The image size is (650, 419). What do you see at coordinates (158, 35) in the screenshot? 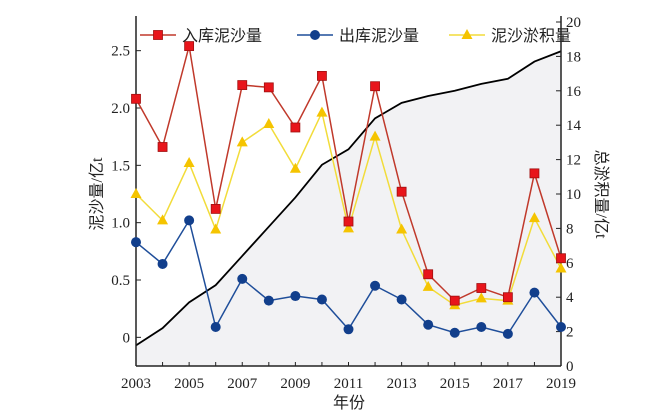
I see `legend-marker-square` at bounding box center [158, 35].